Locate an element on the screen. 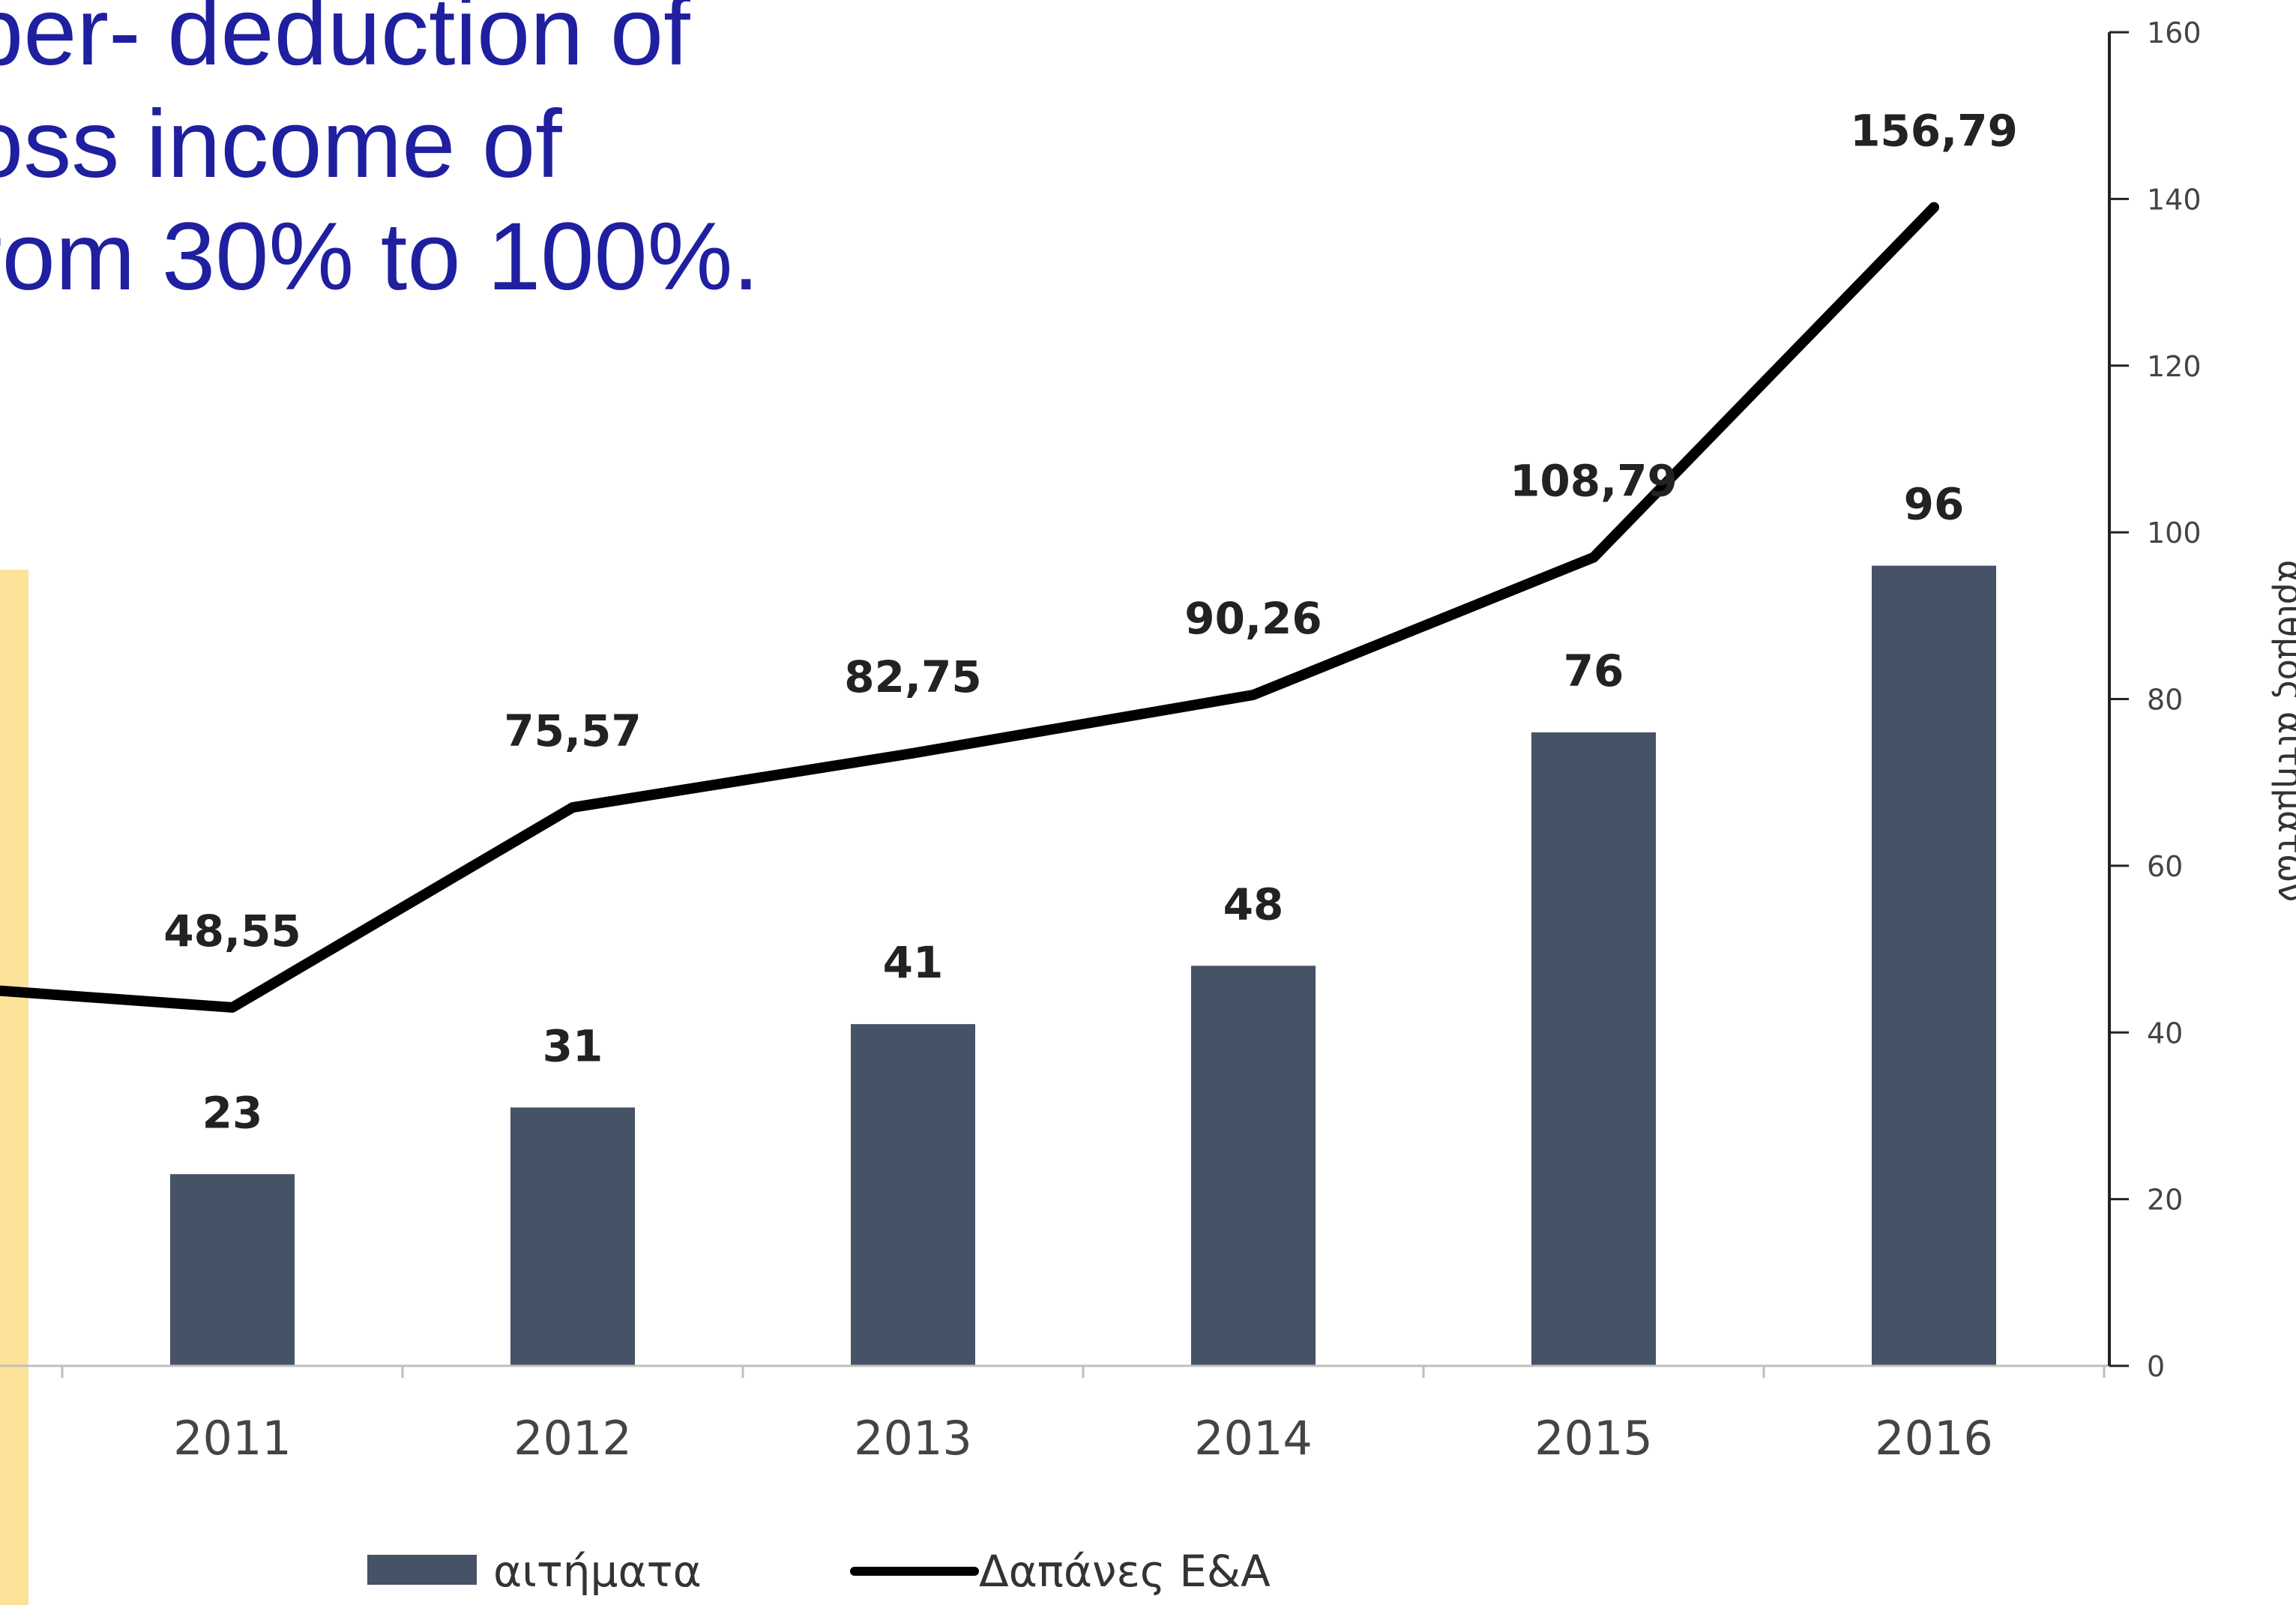 Image resolution: width=2296 pixels, height=1605 pixels. bar-2015 is located at coordinates (1593, 1049).